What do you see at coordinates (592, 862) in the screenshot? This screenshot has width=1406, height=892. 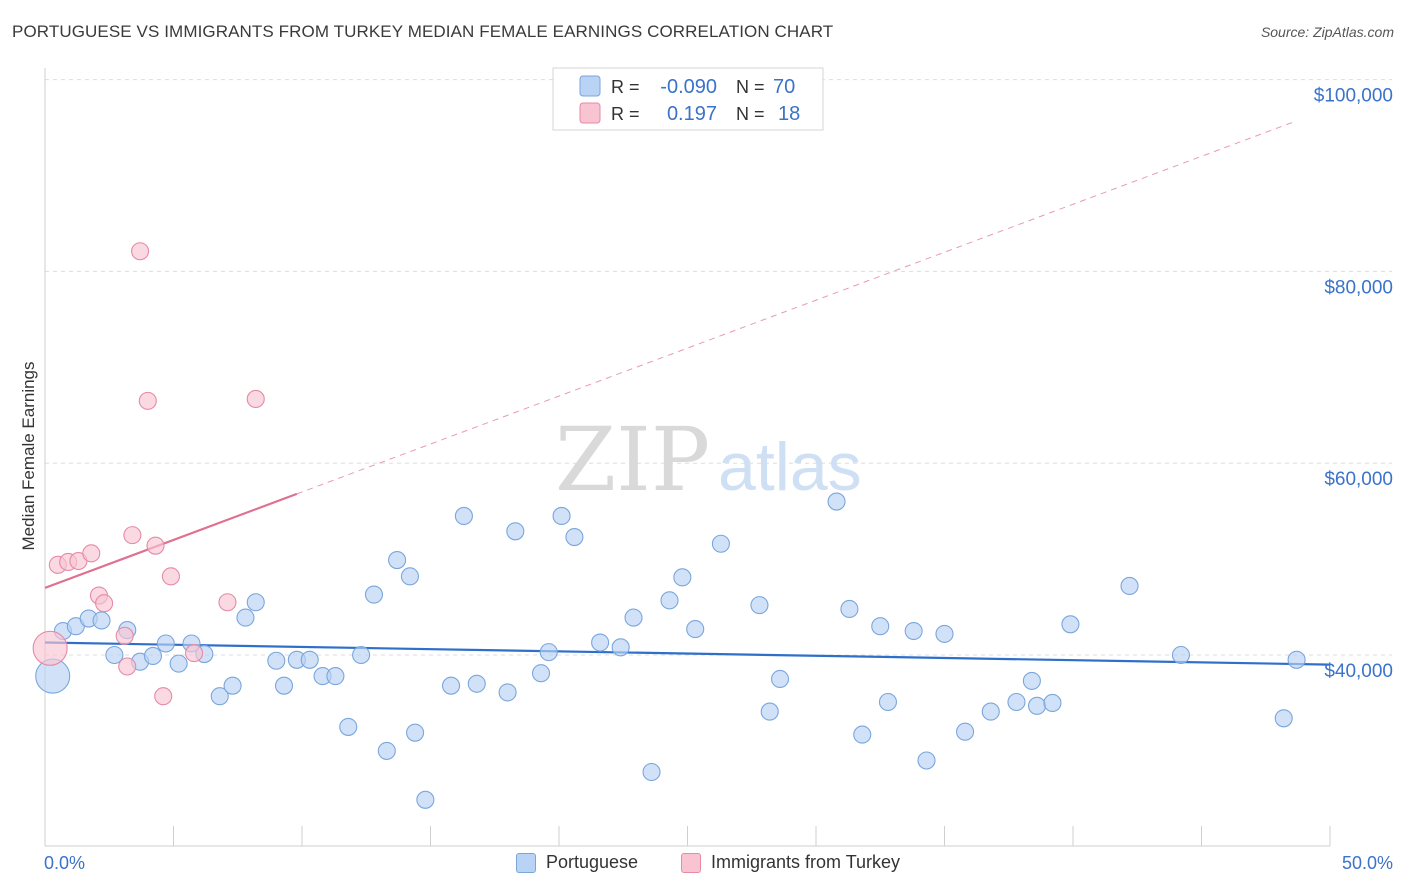 I see `legend-label-portuguese: Portuguese` at bounding box center [592, 862].